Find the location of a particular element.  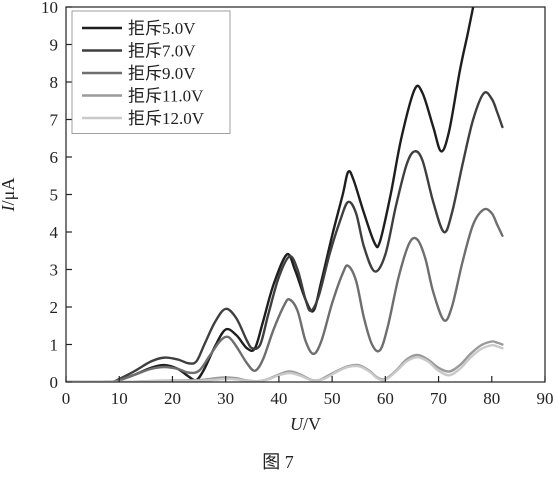

legend-label: 拒斥12.0V is located at coordinates (166, 118).